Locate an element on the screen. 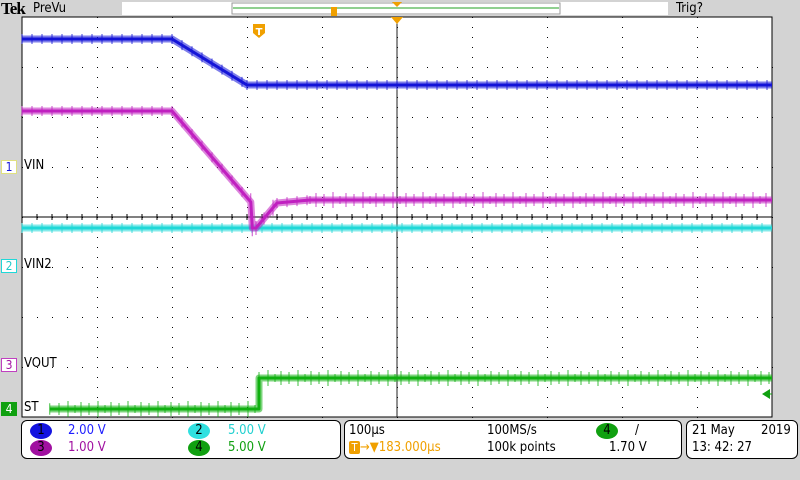  trigger-source-badge: 4 is located at coordinates (607, 431).